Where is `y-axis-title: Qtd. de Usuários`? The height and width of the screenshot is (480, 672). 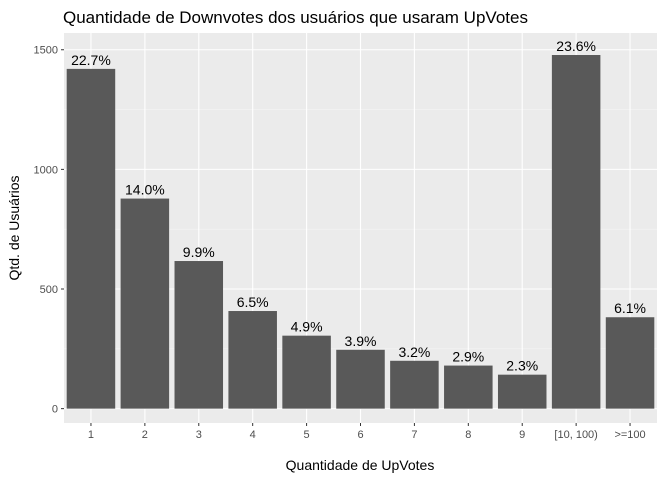
y-axis-title: Qtd. de Usuários is located at coordinates (14, 227).